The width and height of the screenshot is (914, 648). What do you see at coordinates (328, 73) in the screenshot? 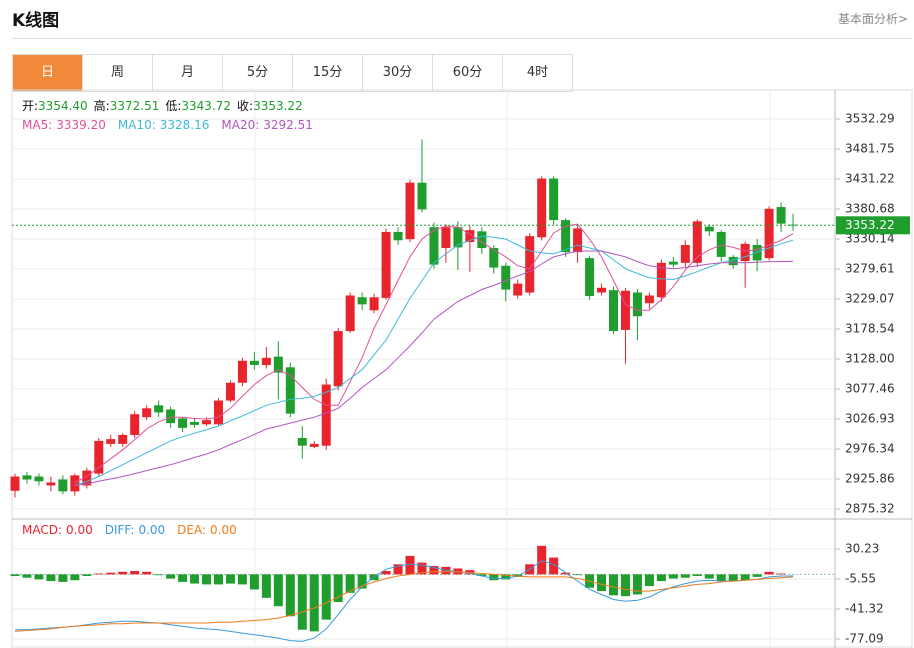
I see `tab: 15分` at bounding box center [328, 73].